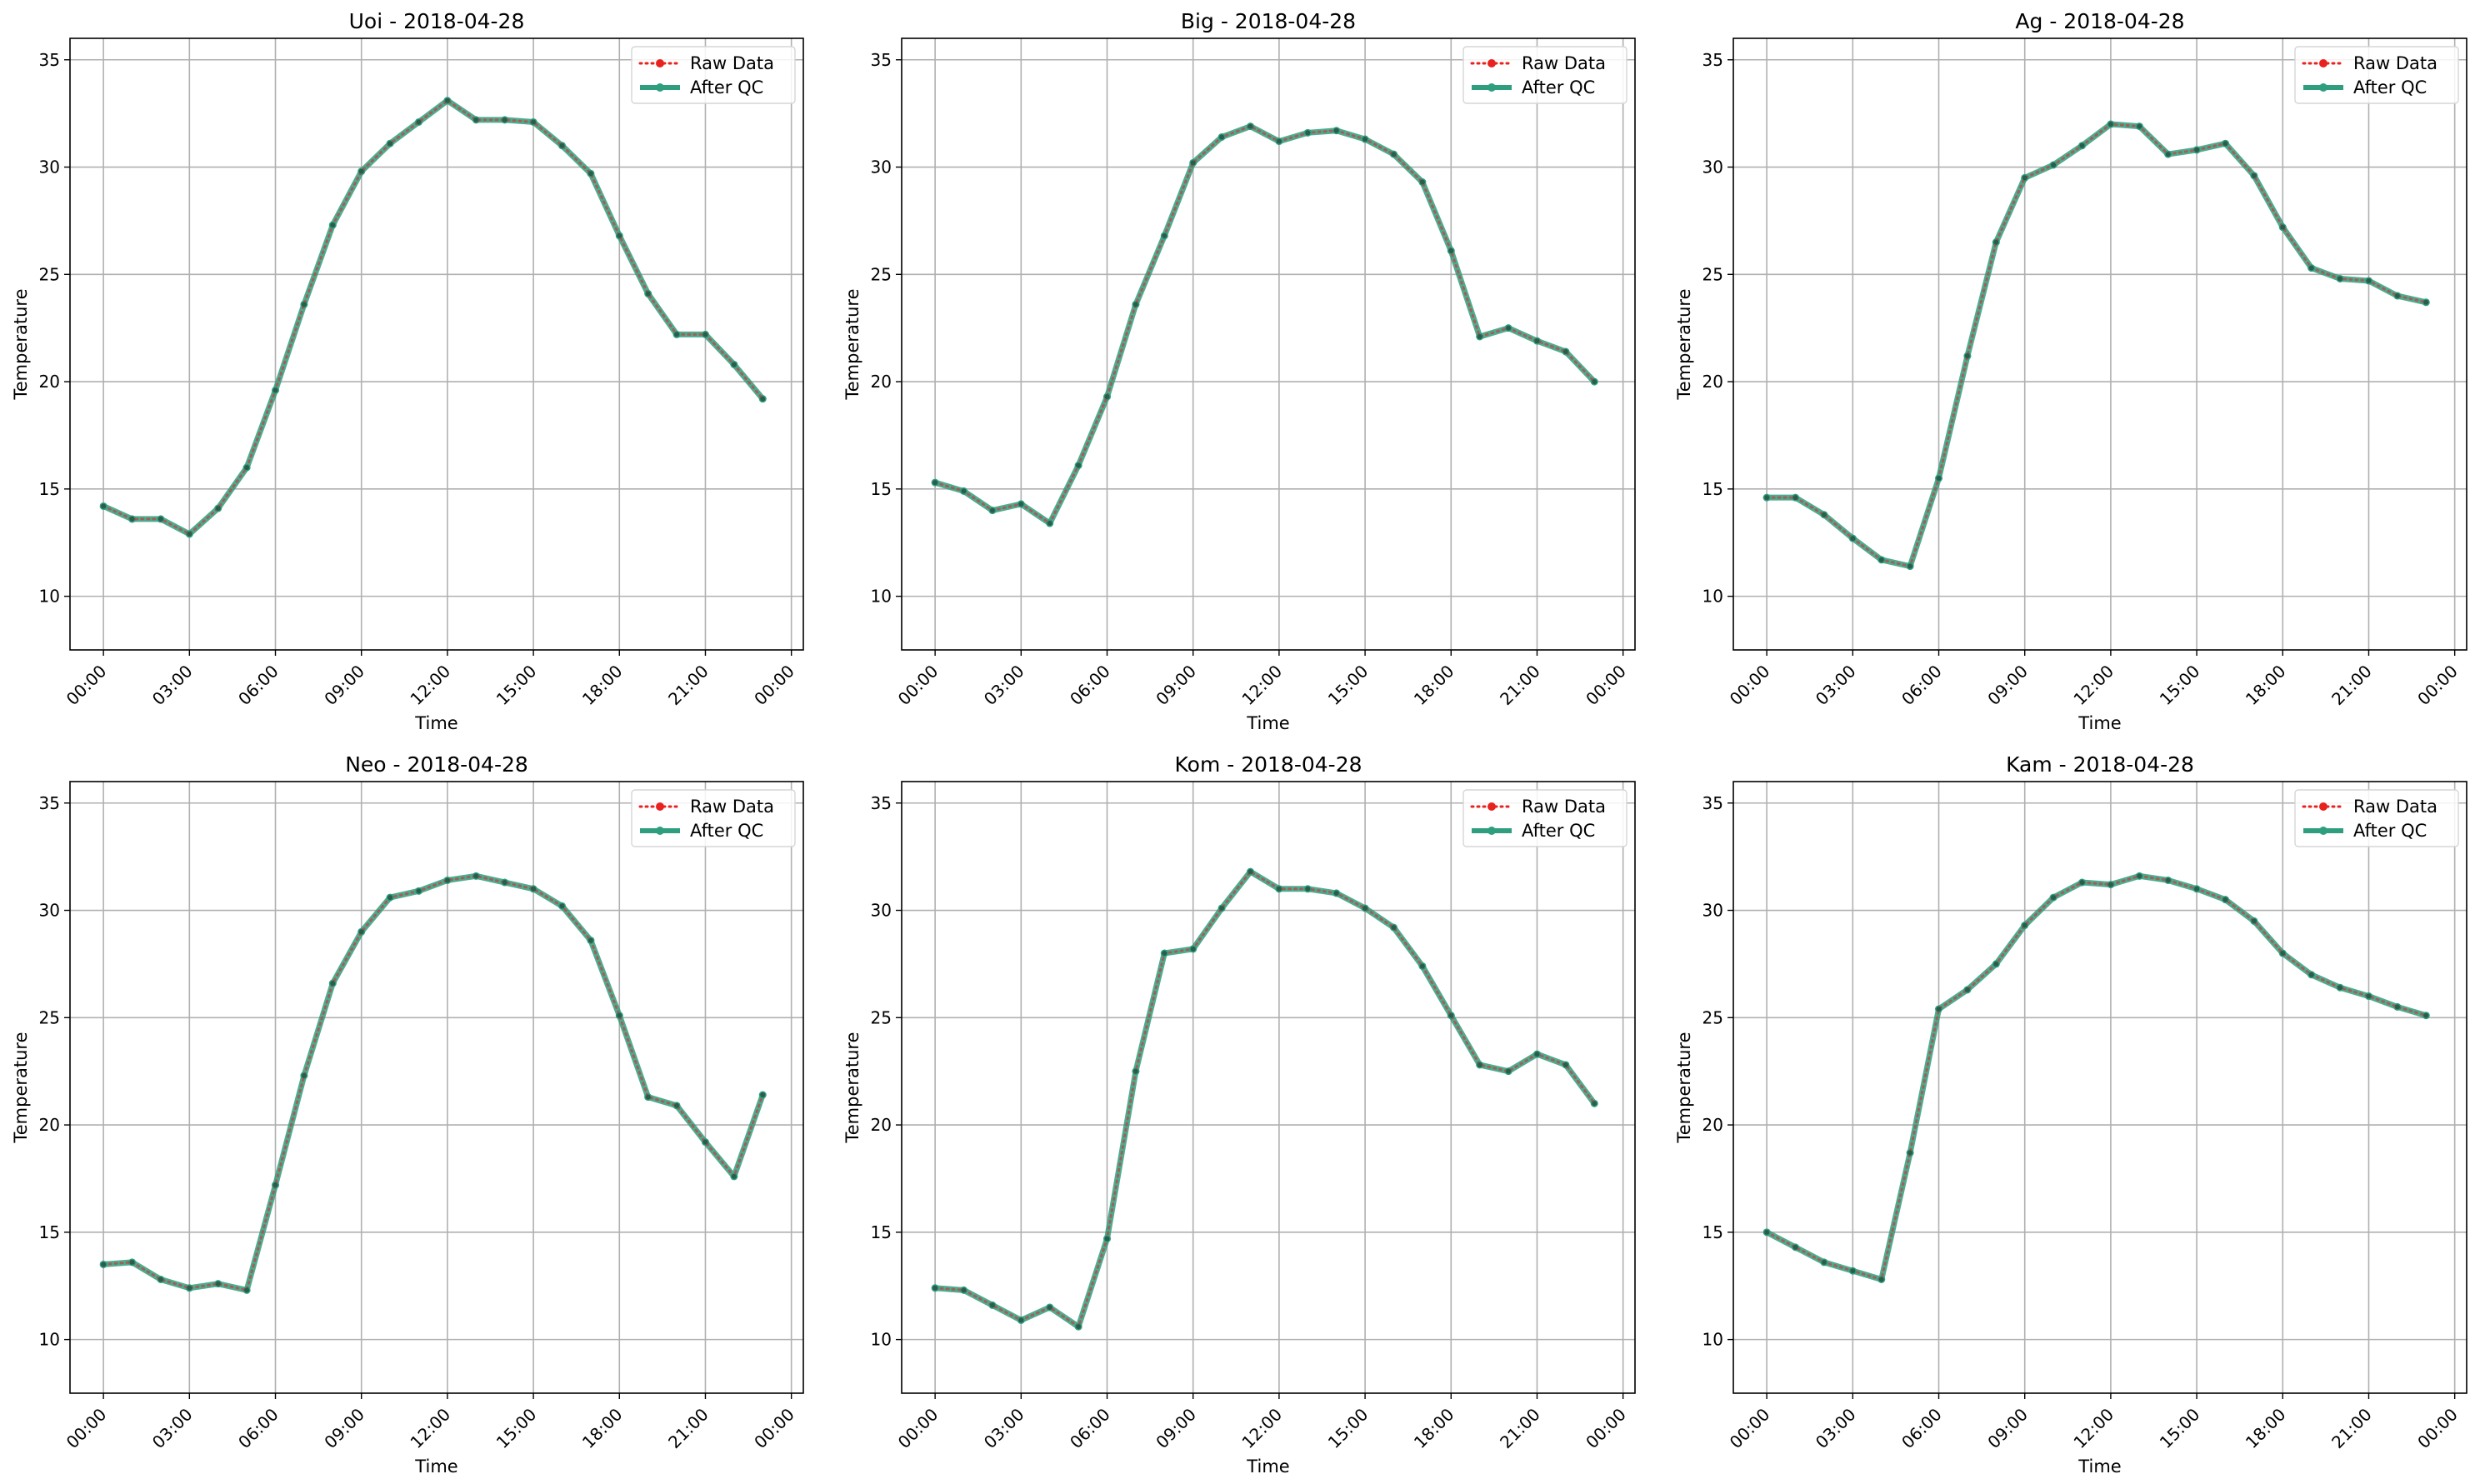 The width and height of the screenshot is (2485, 1484). Describe the element at coordinates (2099, 21) in the screenshot. I see `panel-title: Ag - 2018-04-28` at that location.